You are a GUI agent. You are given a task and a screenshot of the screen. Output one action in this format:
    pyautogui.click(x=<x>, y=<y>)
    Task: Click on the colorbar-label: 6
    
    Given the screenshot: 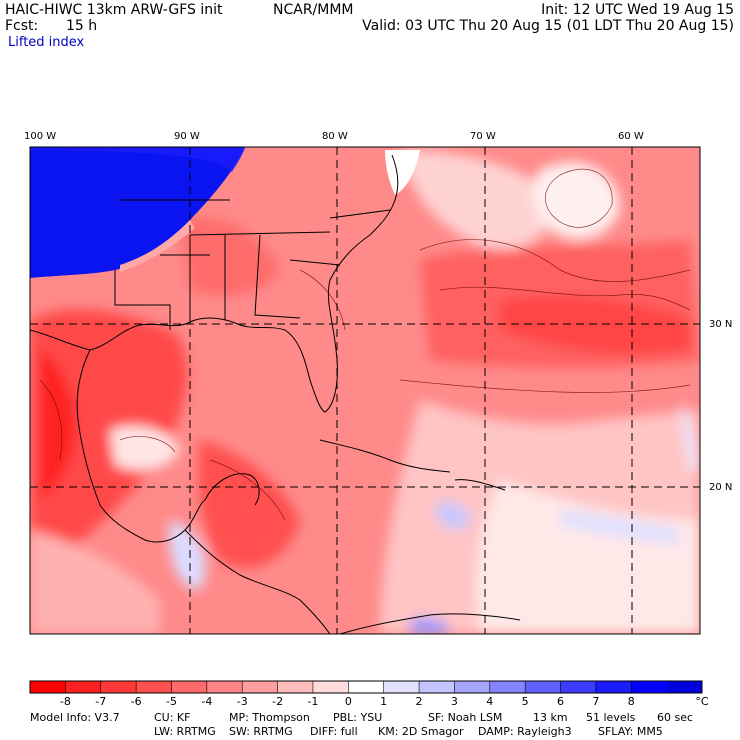 What is the action you would take?
    pyautogui.click(x=561, y=701)
    